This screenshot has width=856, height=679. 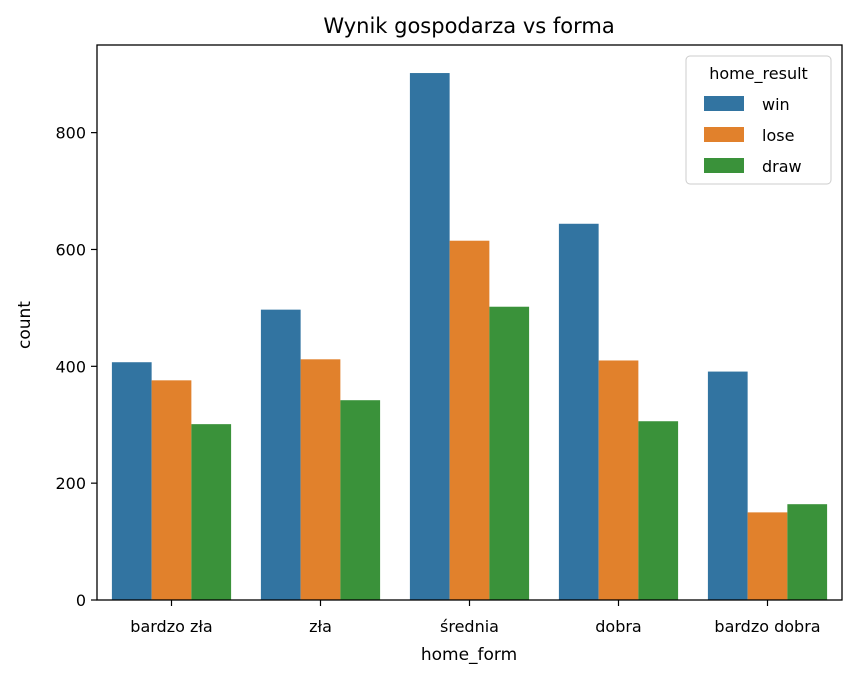 I want to click on y-axis: 0 200 400 600 800, so click(x=76, y=367).